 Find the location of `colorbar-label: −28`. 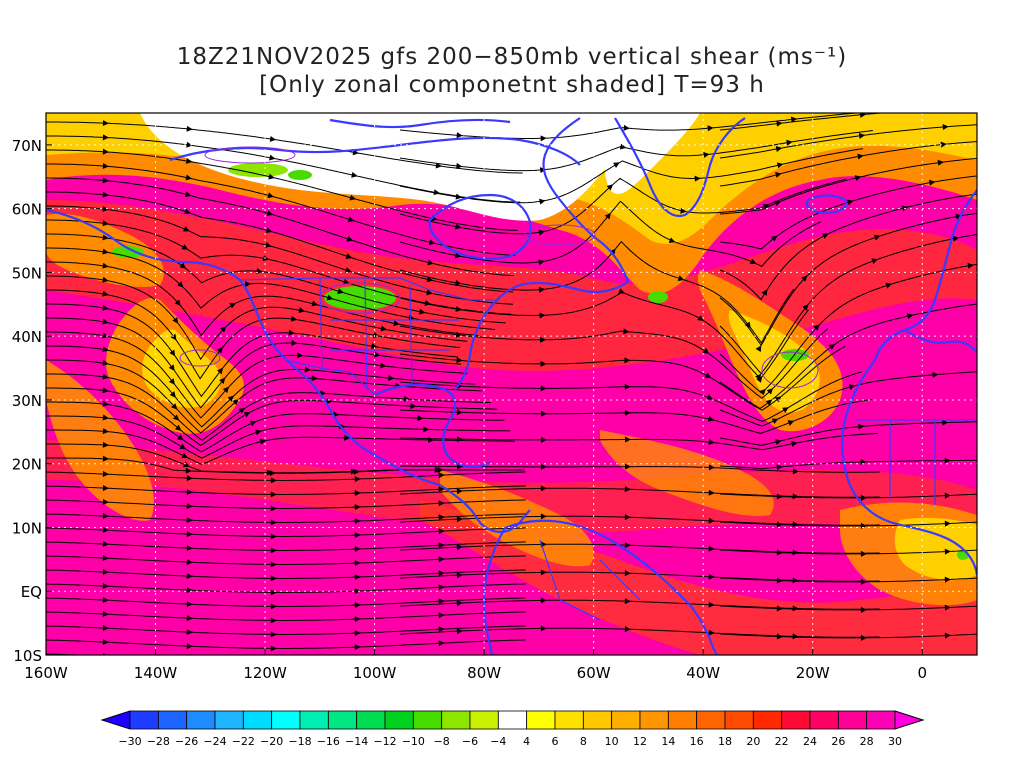

colorbar-label: −28 is located at coordinates (158, 741).